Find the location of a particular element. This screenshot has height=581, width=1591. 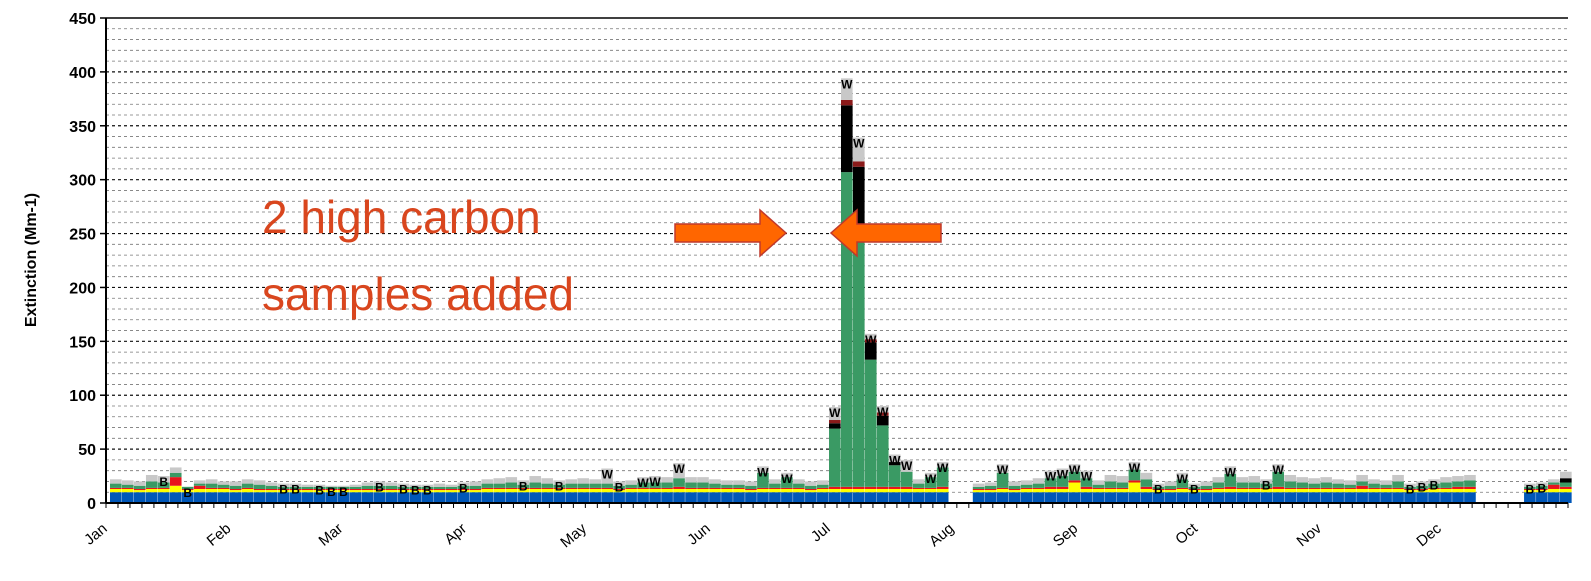

bar-segment-lac is located at coordinates (846, 139).